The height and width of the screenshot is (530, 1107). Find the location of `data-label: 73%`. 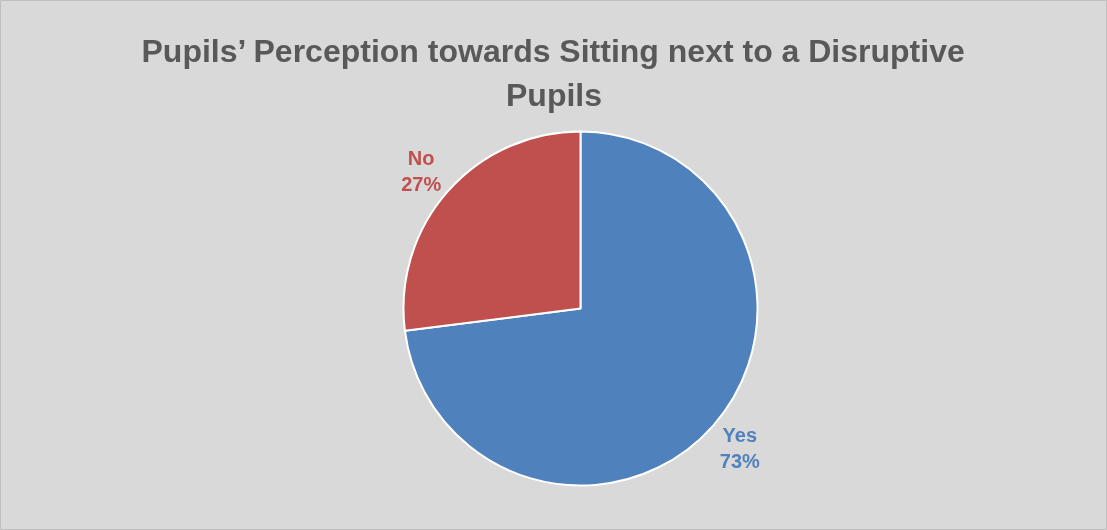

data-label: 73% is located at coordinates (740, 460).